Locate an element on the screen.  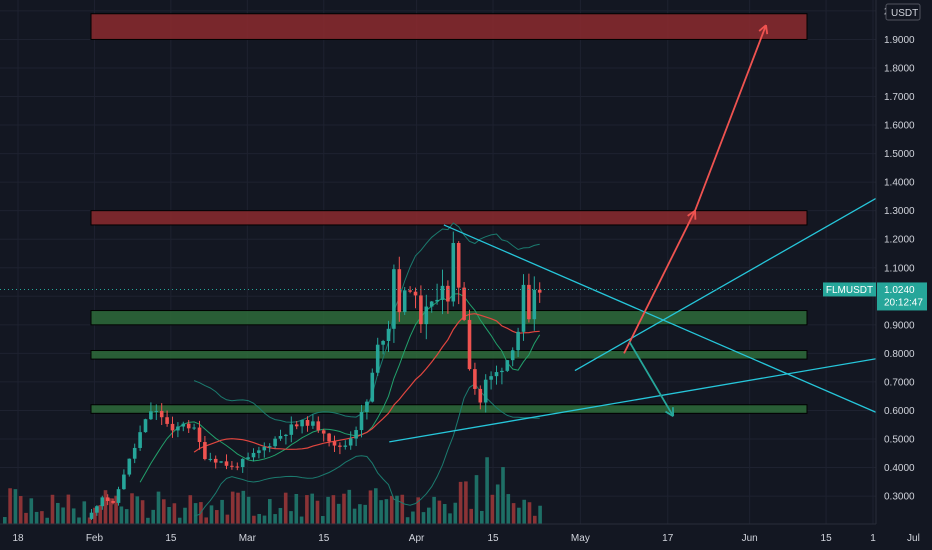
last-price-tag is located at coordinates (902, 296).